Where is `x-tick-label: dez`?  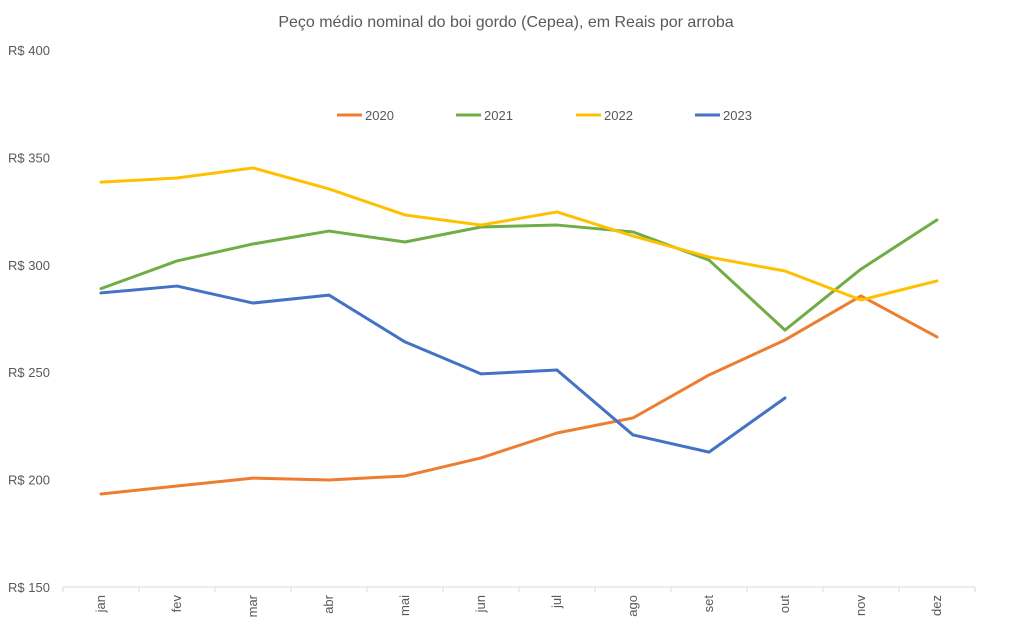
x-tick-label: dez is located at coordinates (936, 605).